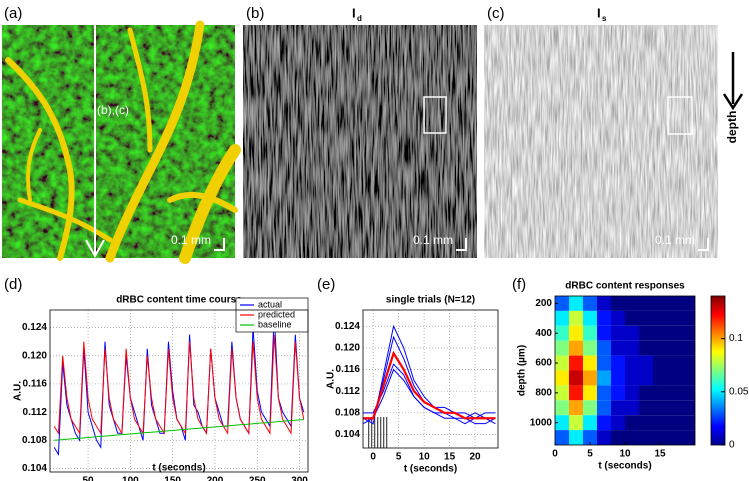 The height and width of the screenshot is (481, 749). Describe the element at coordinates (496, 13) in the screenshot. I see `panel-label: (c)` at that location.